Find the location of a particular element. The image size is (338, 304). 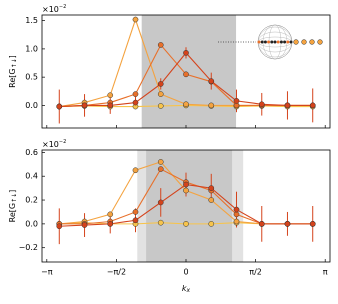

shaded-region is located at coordinates (189, 71).